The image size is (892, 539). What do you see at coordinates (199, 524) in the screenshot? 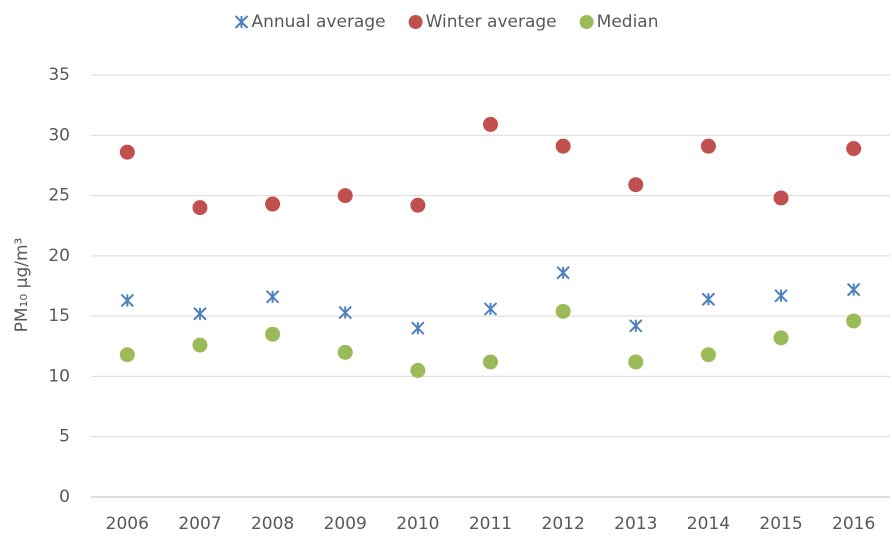
I see `x-tick-label: 2007` at bounding box center [199, 524].